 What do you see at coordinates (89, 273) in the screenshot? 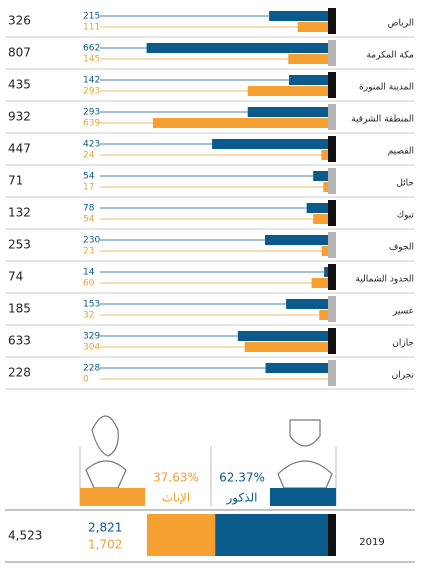
I see `value-label: 14` at bounding box center [89, 273].